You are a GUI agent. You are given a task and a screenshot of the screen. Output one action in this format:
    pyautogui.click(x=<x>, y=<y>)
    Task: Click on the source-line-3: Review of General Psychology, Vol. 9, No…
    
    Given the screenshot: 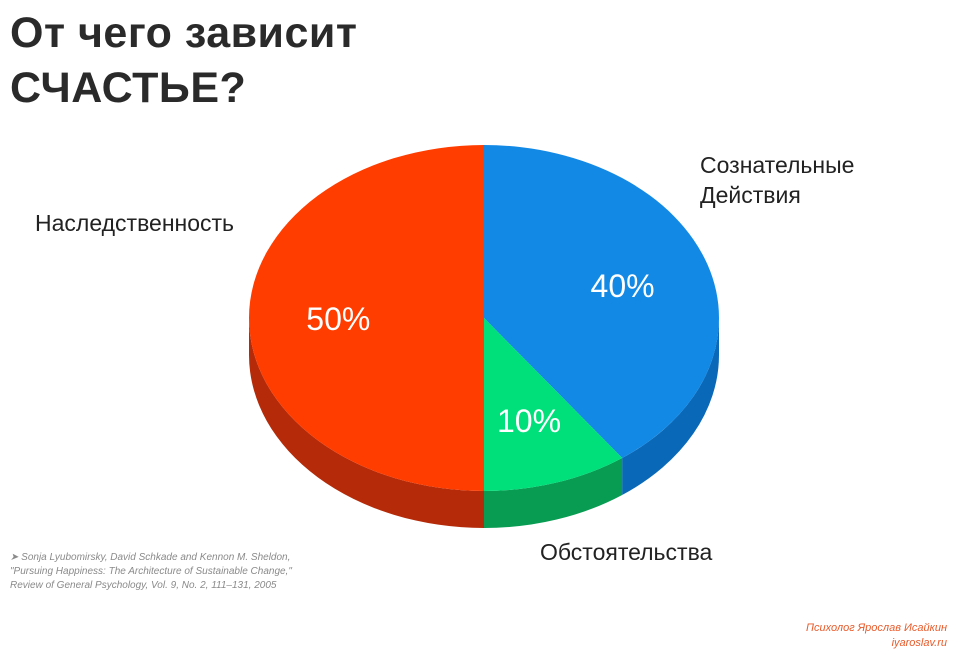 What is the action you would take?
    pyautogui.click(x=143, y=585)
    